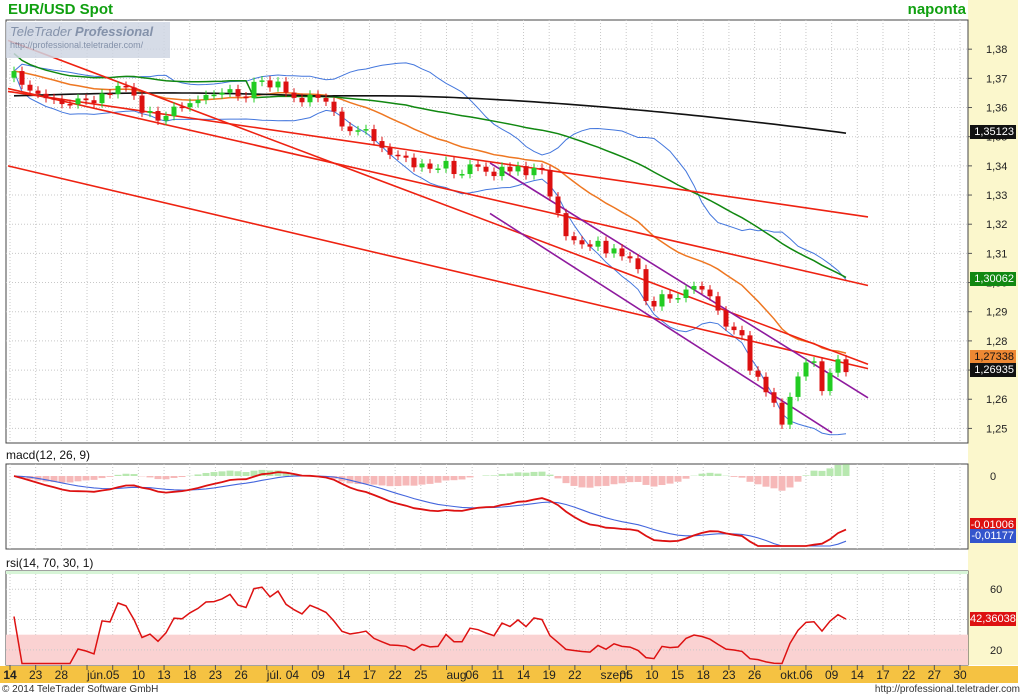 Image resolution: width=1024 pixels, height=698 pixels. I want to click on date-tick-label: aug., so click(457, 675).